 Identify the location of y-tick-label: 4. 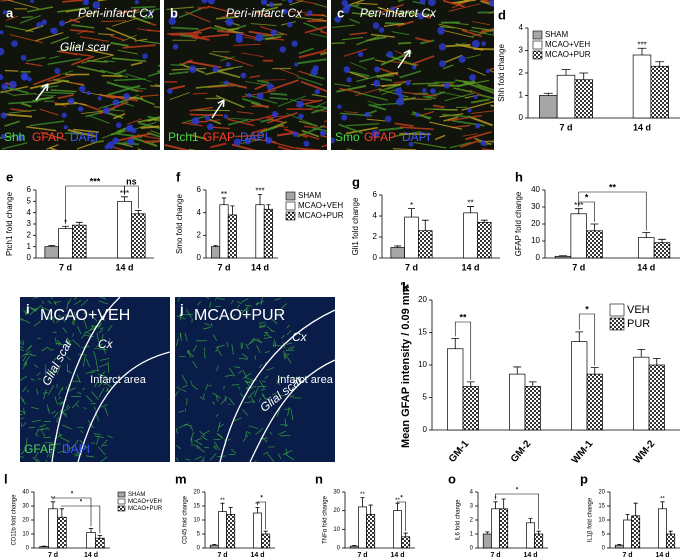
(521, 27).